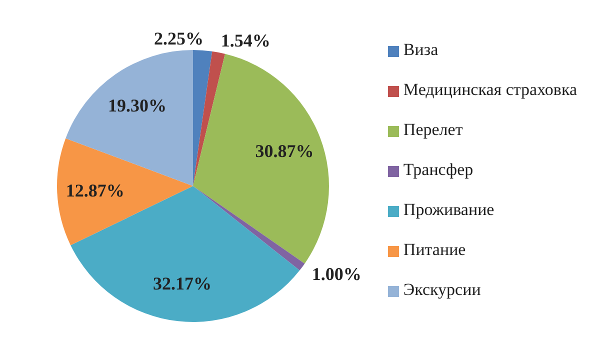 The width and height of the screenshot is (605, 340). Describe the element at coordinates (442, 289) in the screenshot. I see `legend-label: Экскурсии` at that location.